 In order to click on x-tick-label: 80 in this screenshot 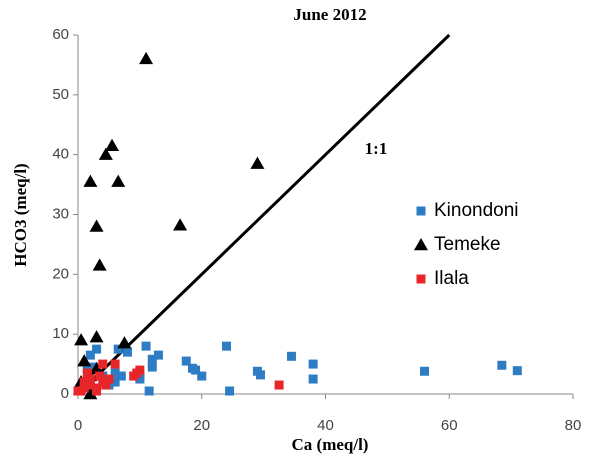, I will do `click(573, 425)`.